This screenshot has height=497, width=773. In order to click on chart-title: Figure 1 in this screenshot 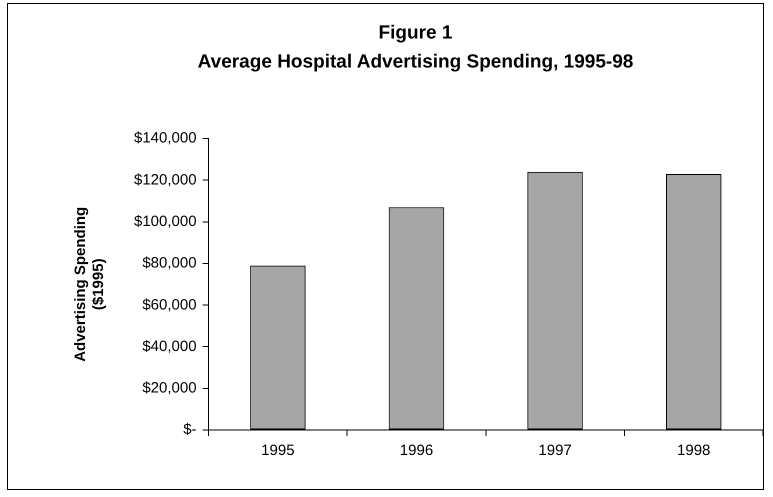, I will do `click(415, 33)`.